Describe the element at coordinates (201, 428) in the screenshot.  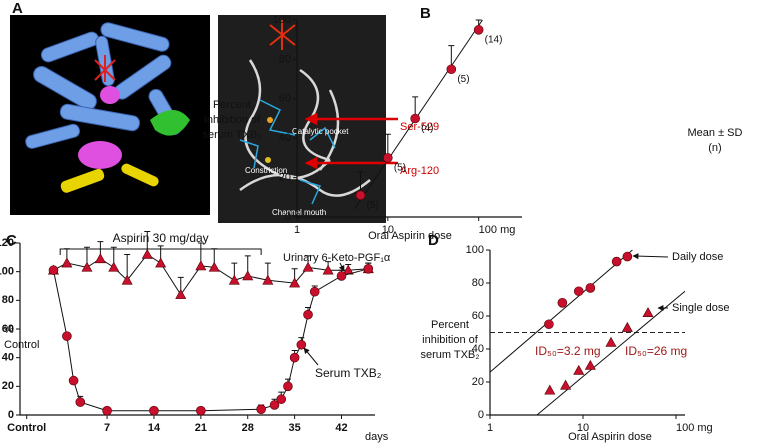
I see `x-tick-label: 21` at that location.